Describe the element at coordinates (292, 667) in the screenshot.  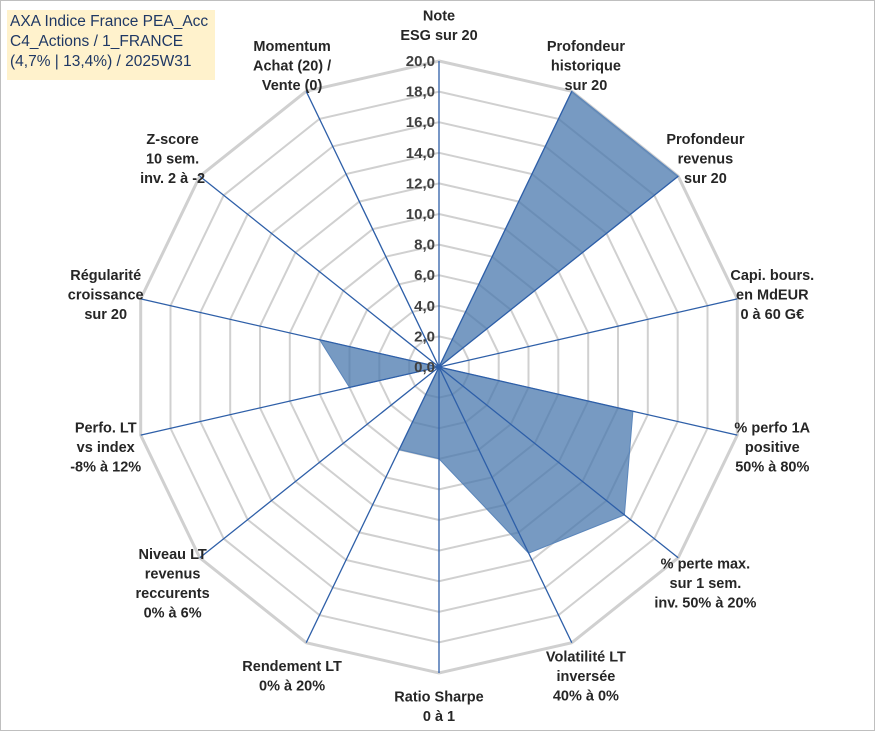
I see `axis-label: Rendement LT` at that location.